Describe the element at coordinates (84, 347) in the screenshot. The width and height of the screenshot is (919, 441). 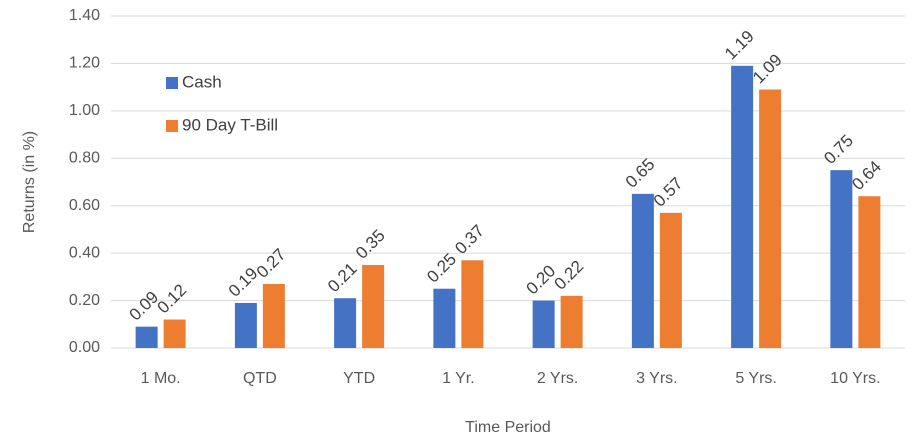
I see `y-tick-label: 0.00` at that location.